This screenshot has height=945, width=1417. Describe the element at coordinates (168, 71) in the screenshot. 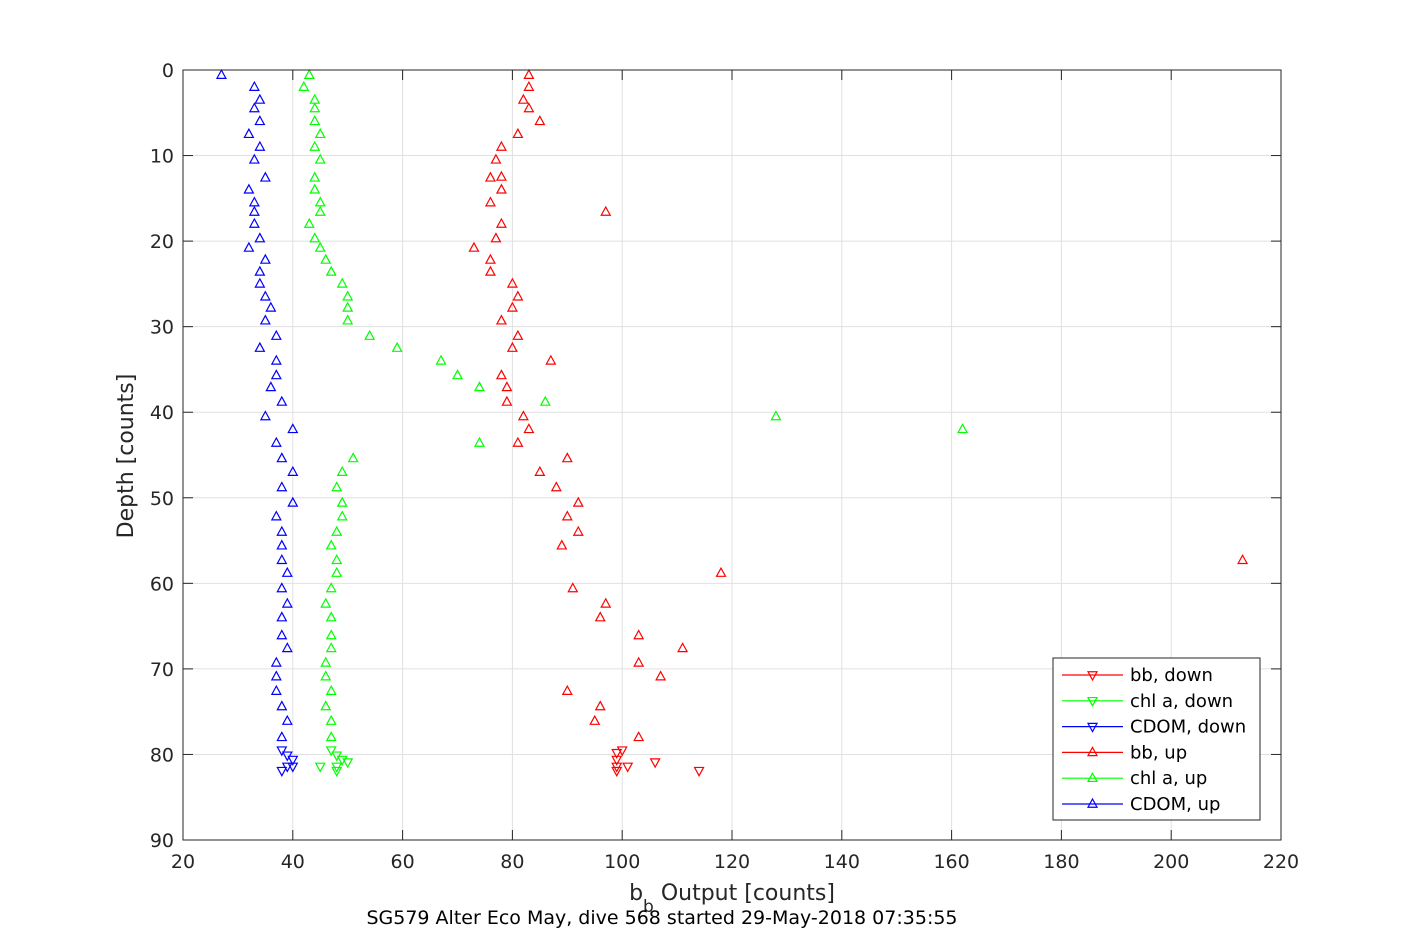

I see `y-tick-label: 0` at that location.